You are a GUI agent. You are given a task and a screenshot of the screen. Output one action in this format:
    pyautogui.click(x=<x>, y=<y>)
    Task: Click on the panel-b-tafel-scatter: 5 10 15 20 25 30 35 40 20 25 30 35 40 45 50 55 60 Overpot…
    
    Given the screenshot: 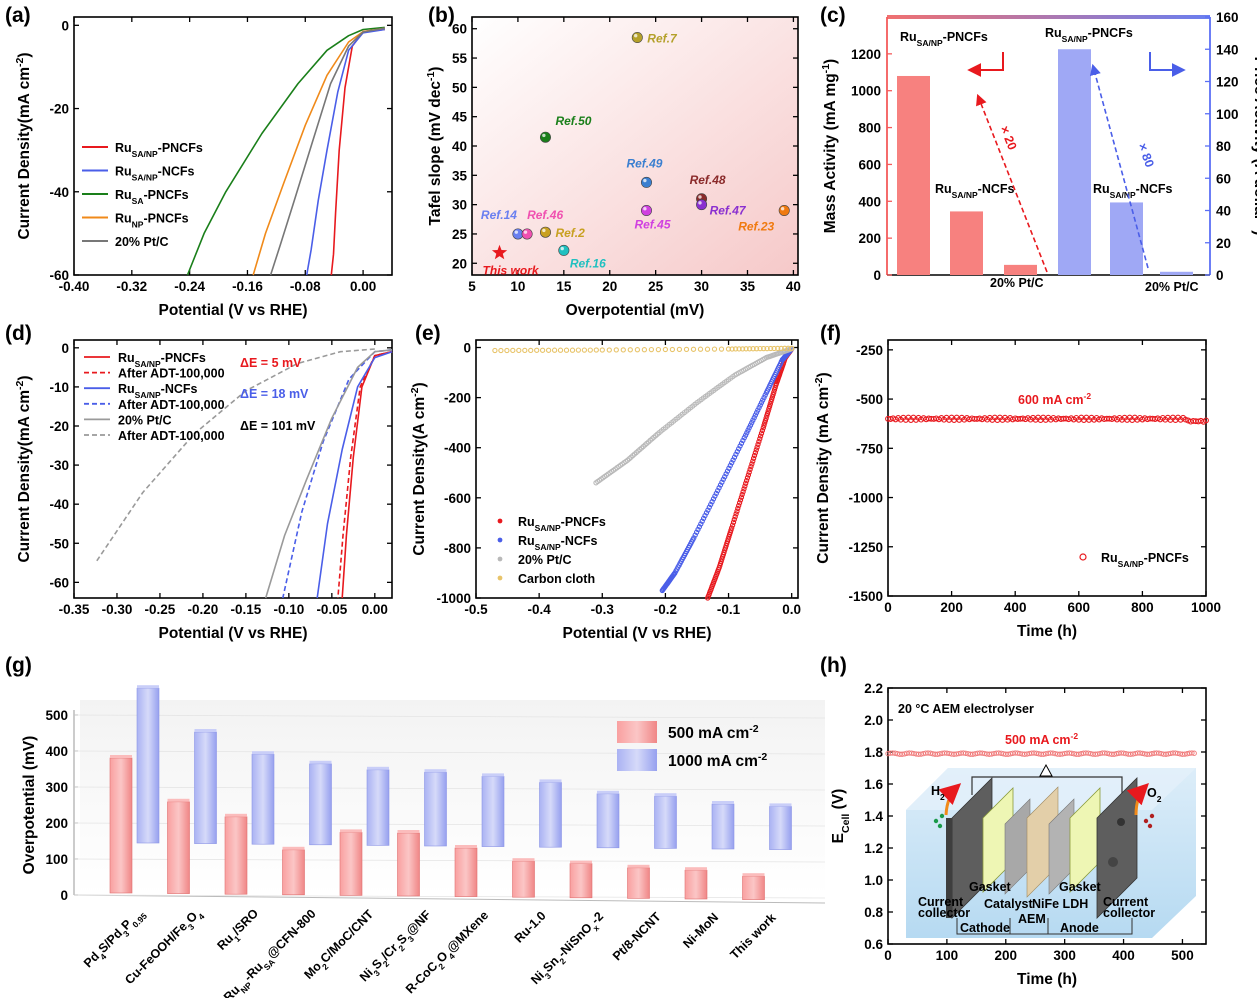 What is the action you would take?
    pyautogui.click(x=613, y=167)
    